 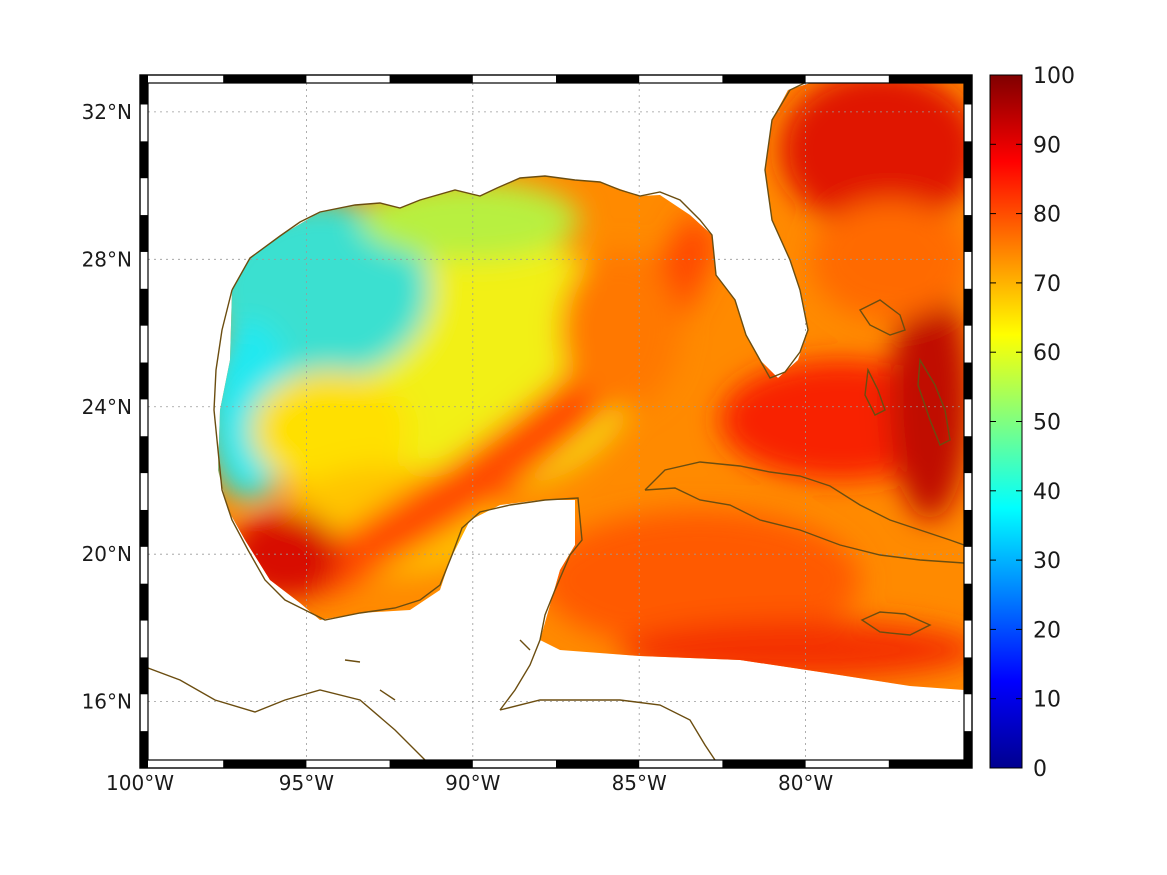 I want to click on colorbar-tick-label-6: 60, so click(x=1047, y=353).